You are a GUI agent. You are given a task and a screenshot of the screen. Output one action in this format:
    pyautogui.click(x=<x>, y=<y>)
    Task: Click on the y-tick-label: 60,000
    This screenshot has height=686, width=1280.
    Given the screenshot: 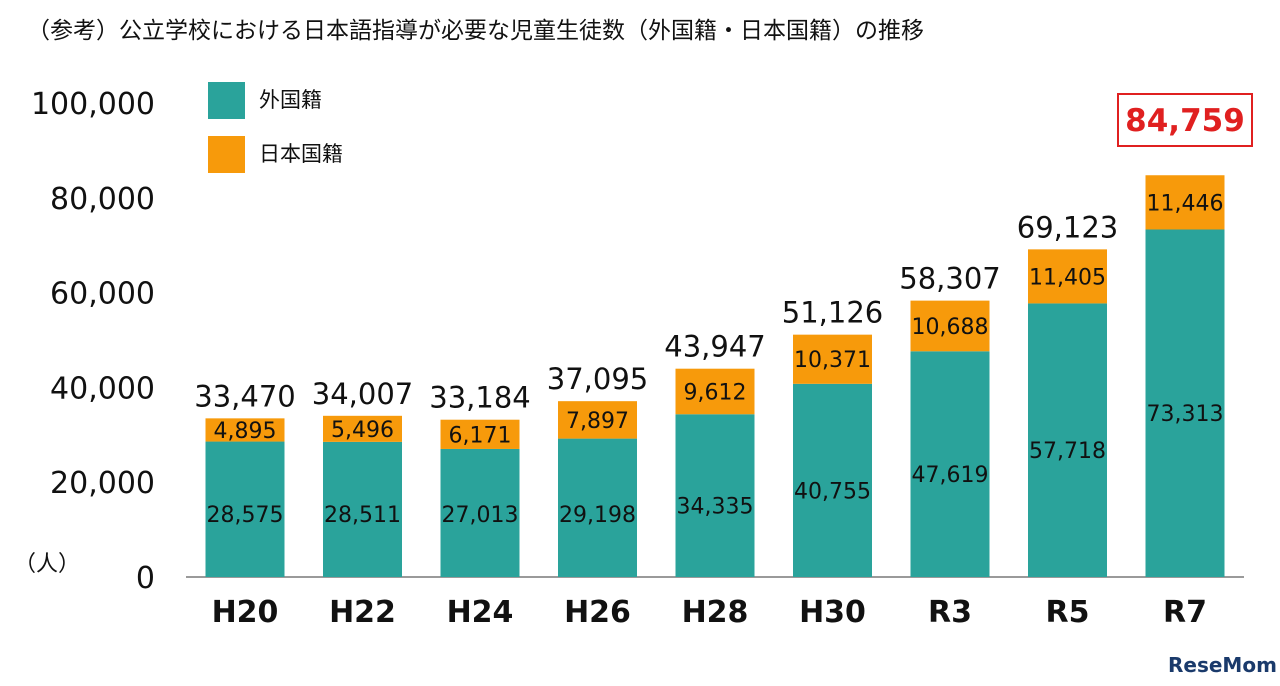 What is the action you would take?
    pyautogui.click(x=102, y=294)
    